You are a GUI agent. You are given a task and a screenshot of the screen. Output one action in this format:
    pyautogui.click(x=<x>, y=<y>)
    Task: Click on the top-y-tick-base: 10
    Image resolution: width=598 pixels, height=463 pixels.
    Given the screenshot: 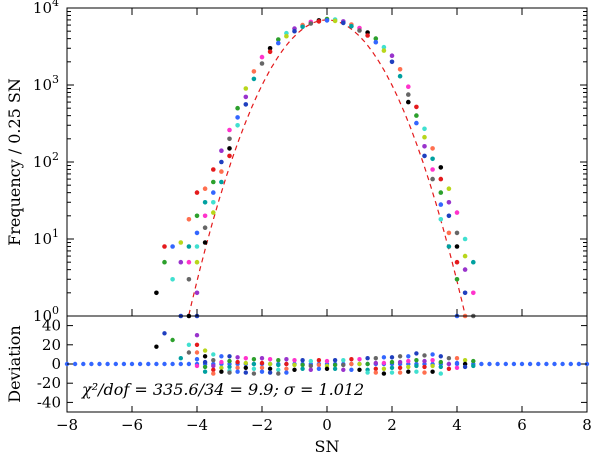 What is the action you would take?
    pyautogui.click(x=42, y=85)
    